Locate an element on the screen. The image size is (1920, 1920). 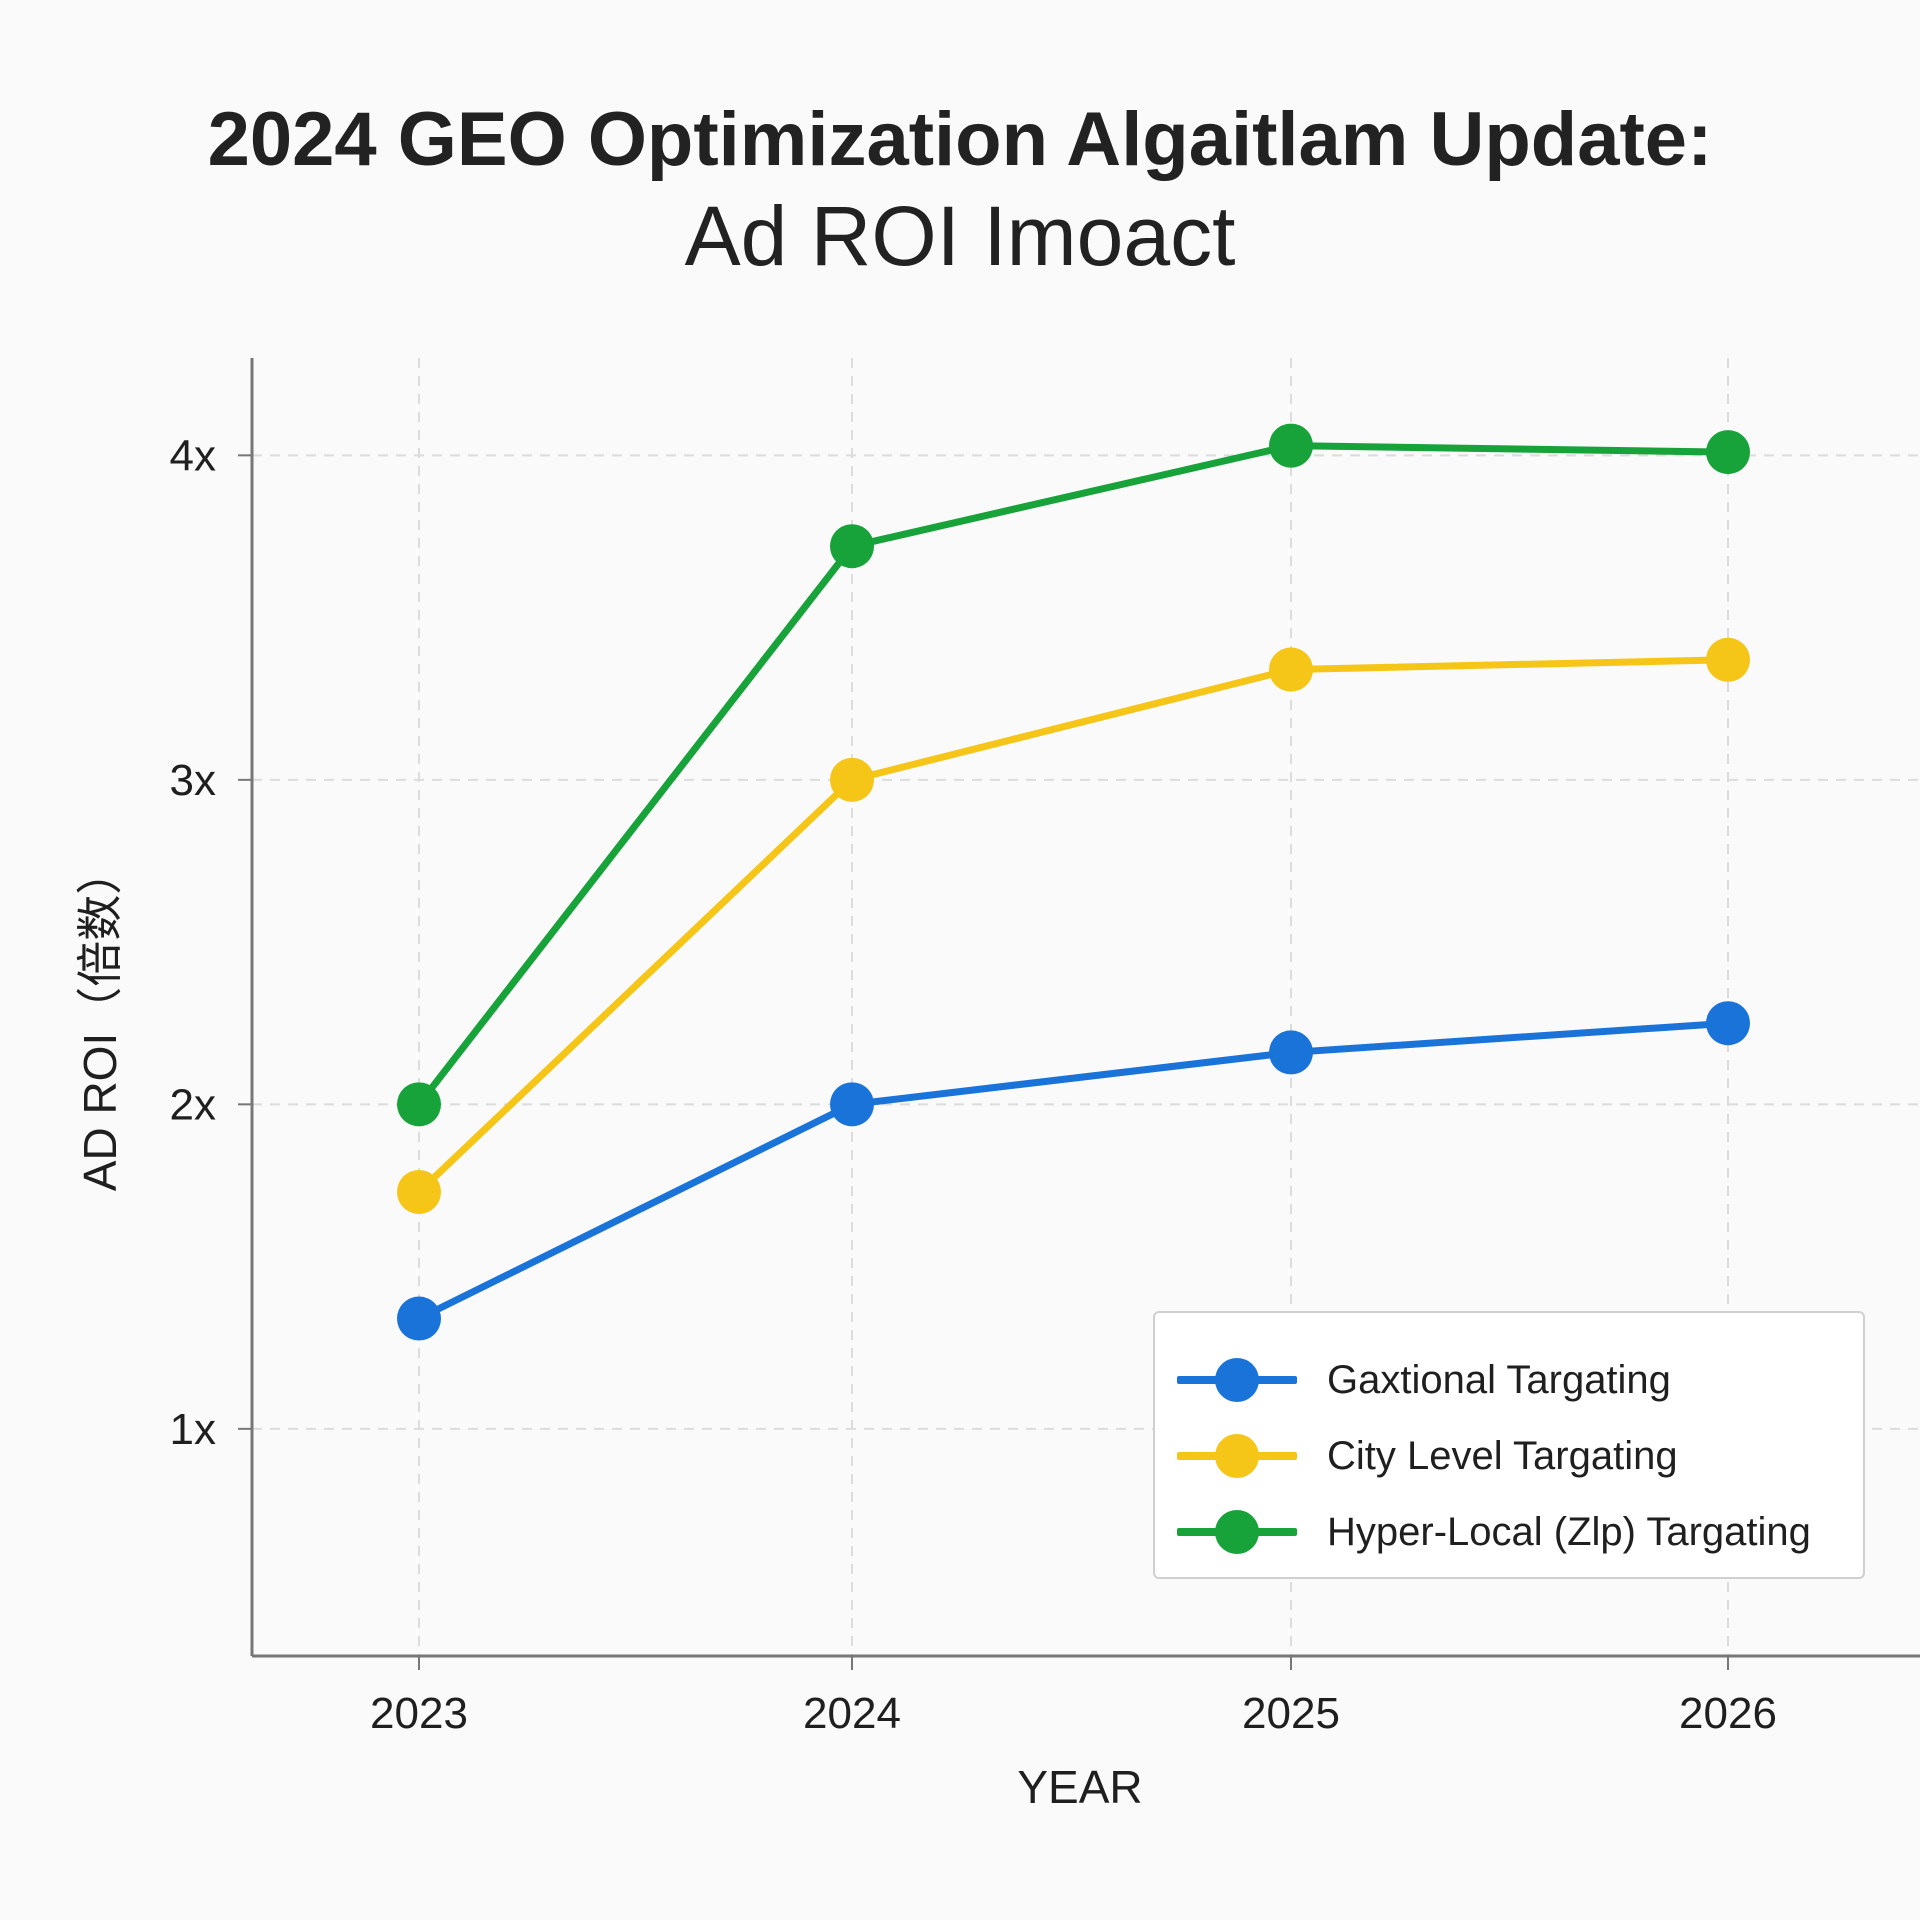
data-point-s1-2026 is located at coordinates (1728, 1023).